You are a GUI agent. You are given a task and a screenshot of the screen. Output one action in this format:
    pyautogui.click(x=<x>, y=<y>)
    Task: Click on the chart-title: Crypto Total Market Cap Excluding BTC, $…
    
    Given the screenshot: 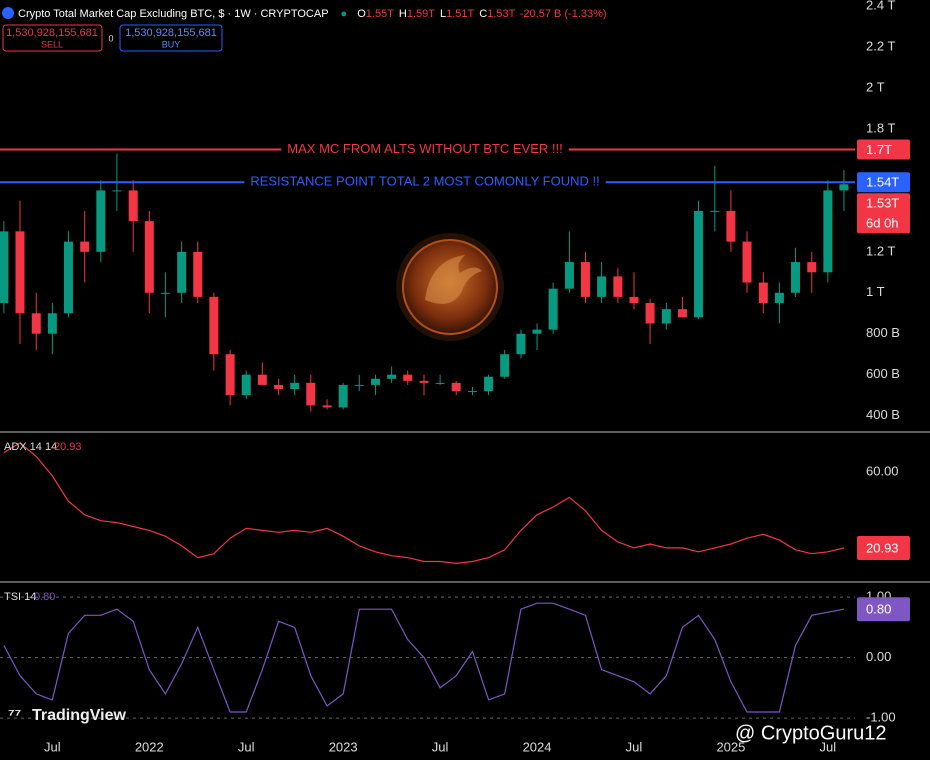 What is the action you would take?
    pyautogui.click(x=173, y=14)
    